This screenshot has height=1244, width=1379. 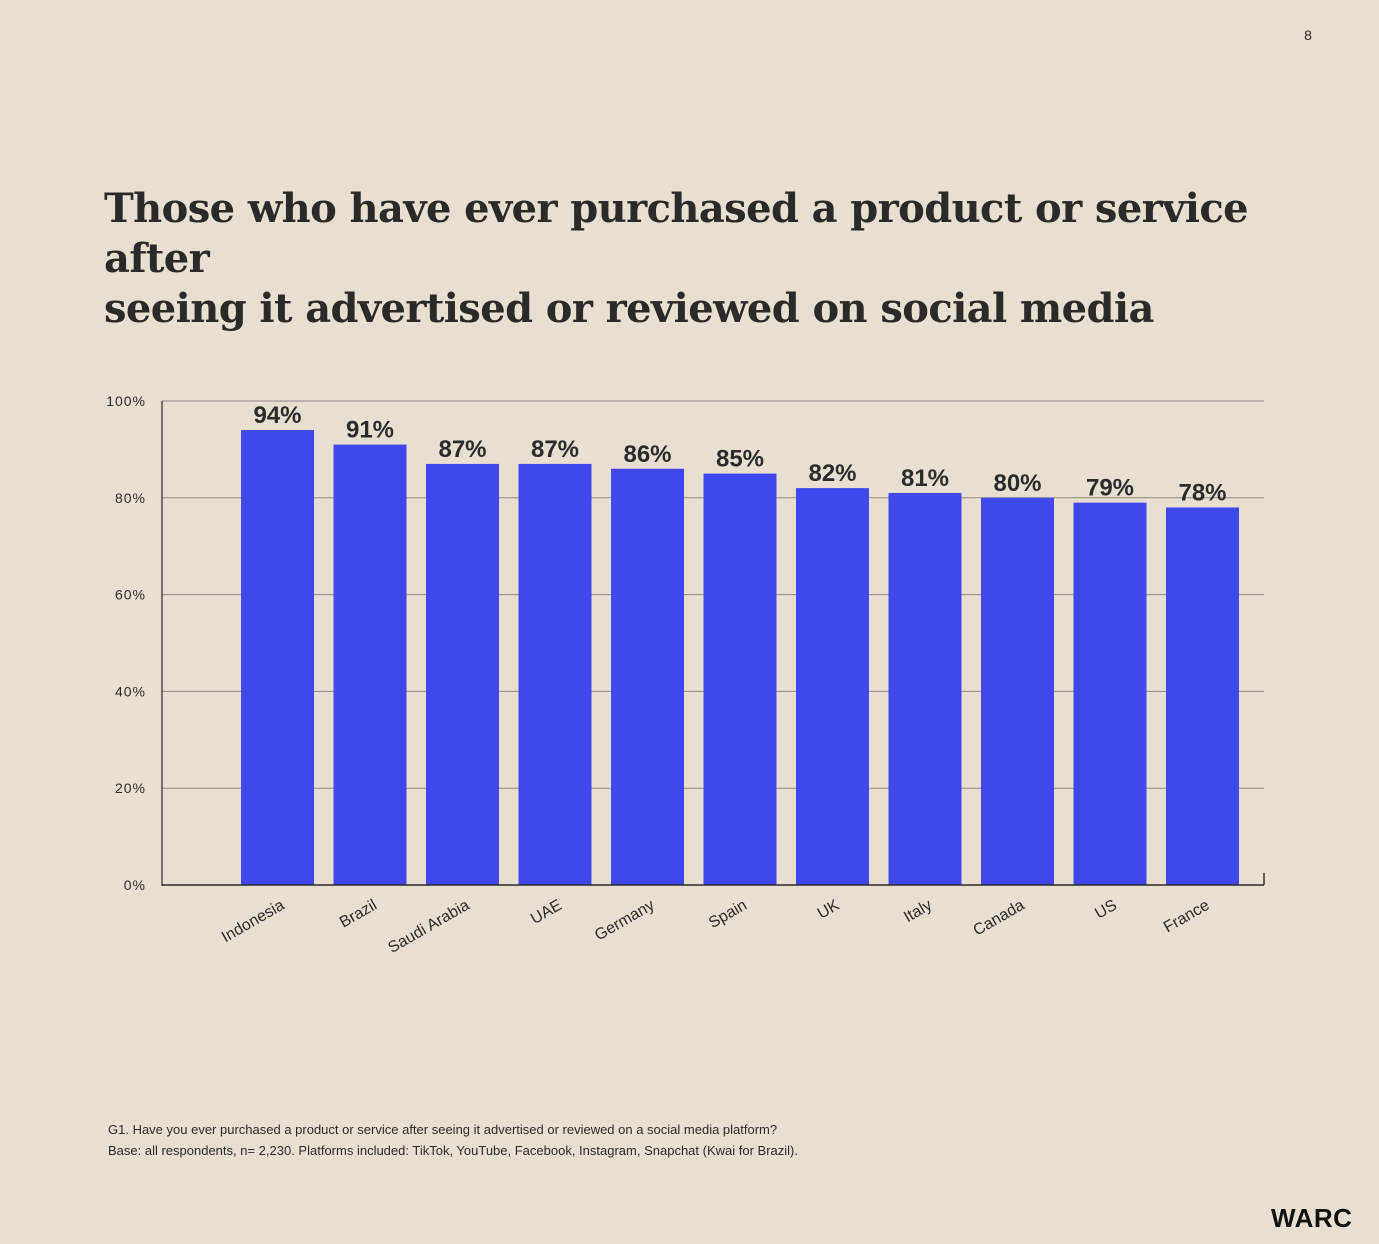 What do you see at coordinates (740, 679) in the screenshot?
I see `bar-spain` at bounding box center [740, 679].